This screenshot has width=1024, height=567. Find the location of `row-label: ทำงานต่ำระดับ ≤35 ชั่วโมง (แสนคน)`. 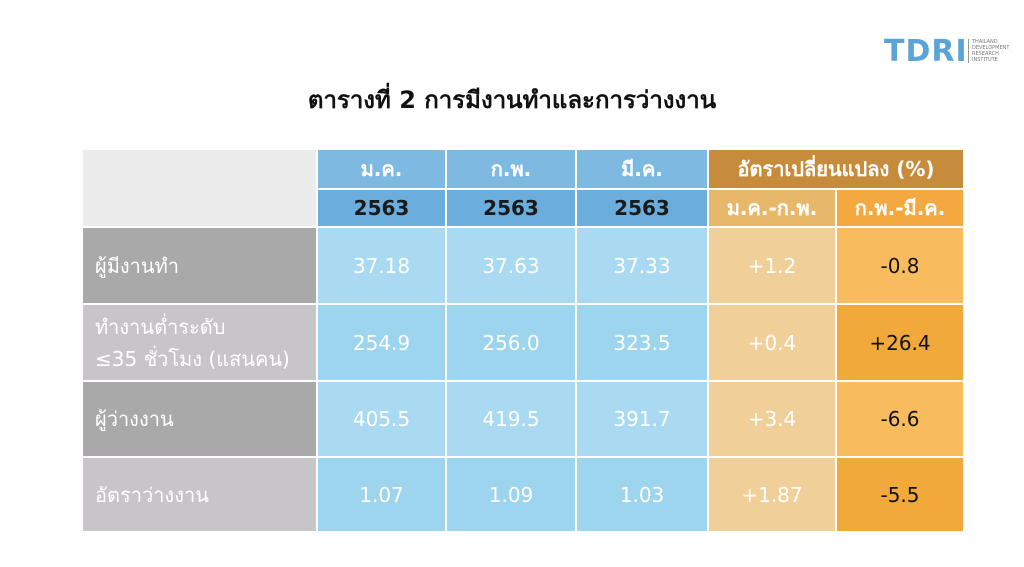

row-label: ทำงานต่ำระดับ ≤35 ชั่วโมง (แสนคน) is located at coordinates (199, 342).